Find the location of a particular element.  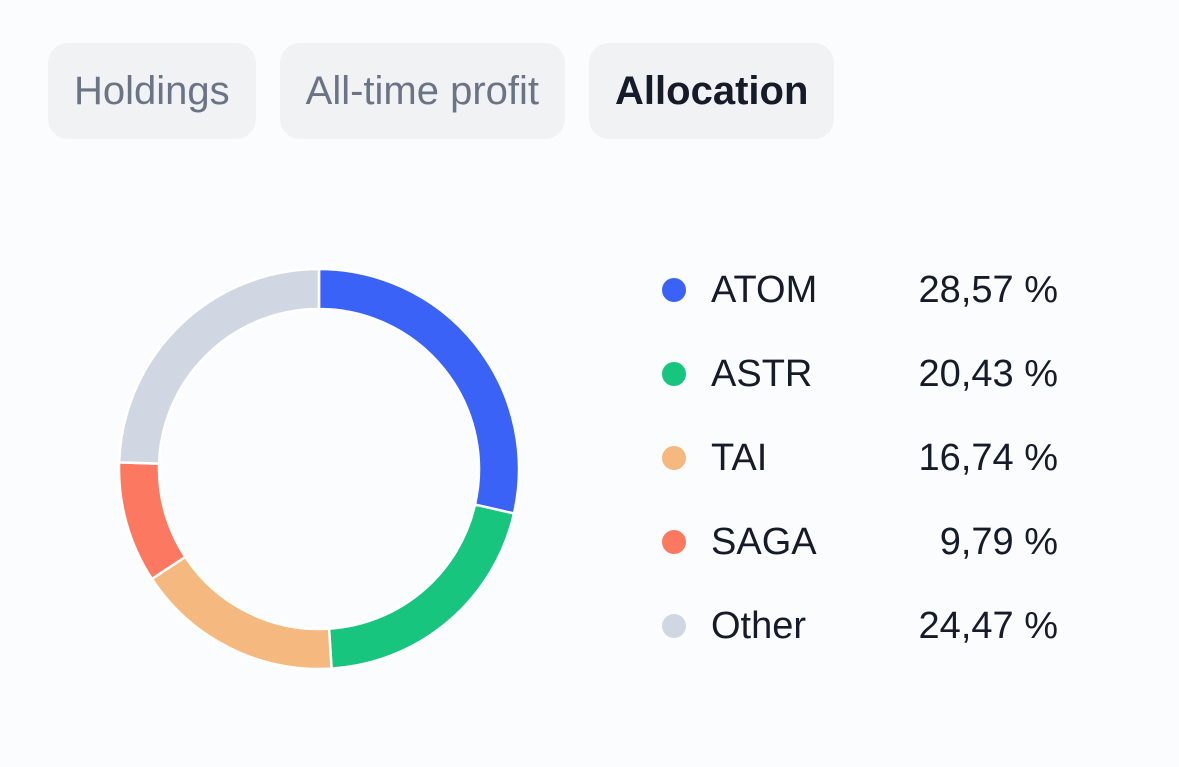

tab-all-time-profit: All-time profit is located at coordinates (422, 91).